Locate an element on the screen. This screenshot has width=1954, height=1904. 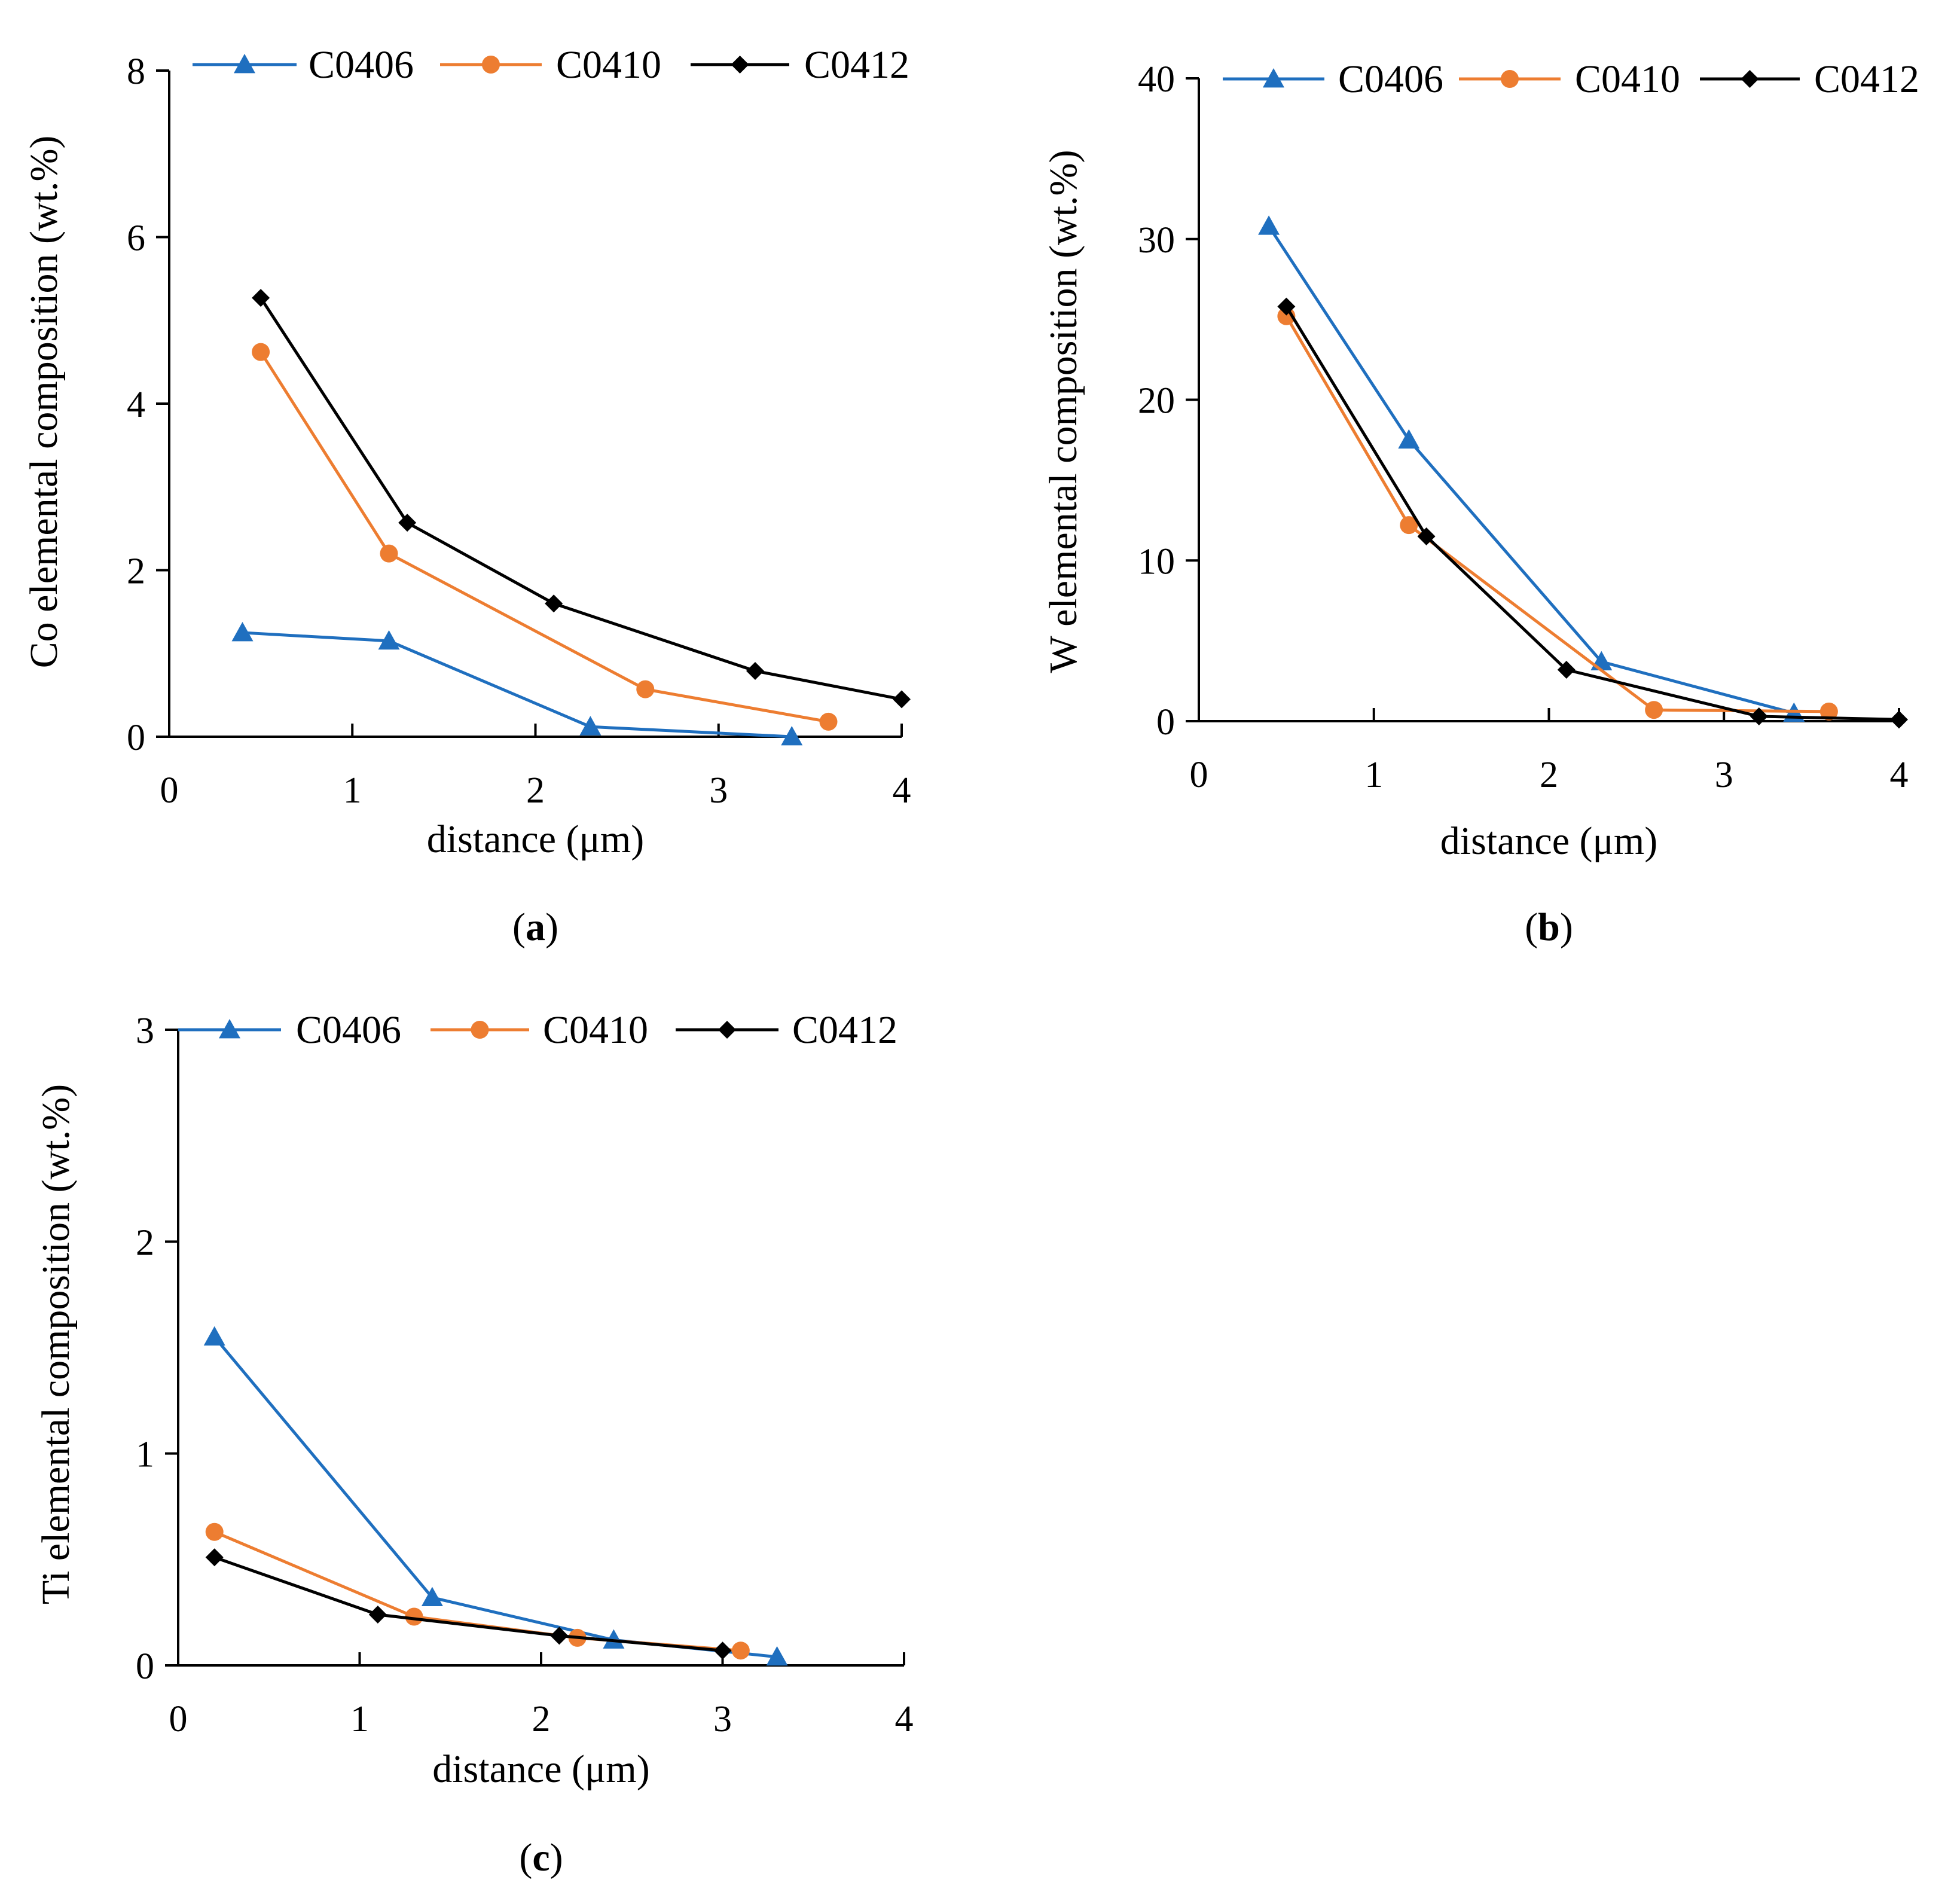
y-axis-title: Ti elemental composition (wt.%) is located at coordinates (56, 1344).